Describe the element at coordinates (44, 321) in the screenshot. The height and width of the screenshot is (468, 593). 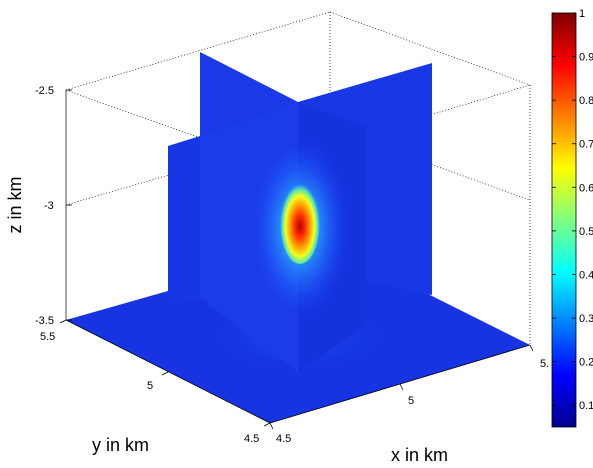
I see `z-tick-label: -3.5` at that location.